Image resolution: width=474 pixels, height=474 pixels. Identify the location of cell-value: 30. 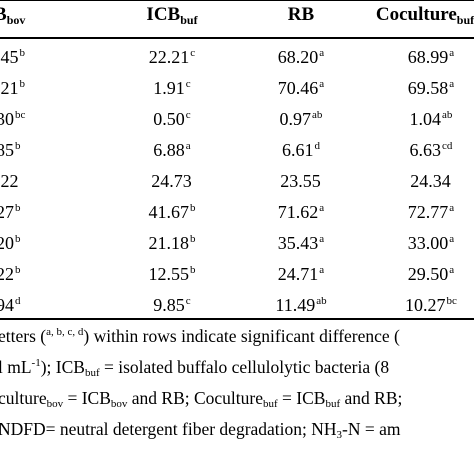
(7, 119).